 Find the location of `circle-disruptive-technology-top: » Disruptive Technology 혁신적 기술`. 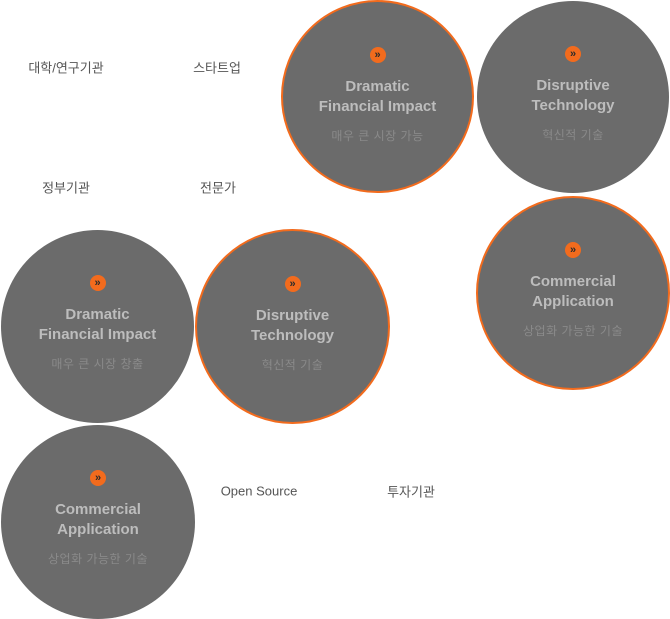

circle-disruptive-technology-top: » Disruptive Technology 혁신적 기술 is located at coordinates (573, 97).